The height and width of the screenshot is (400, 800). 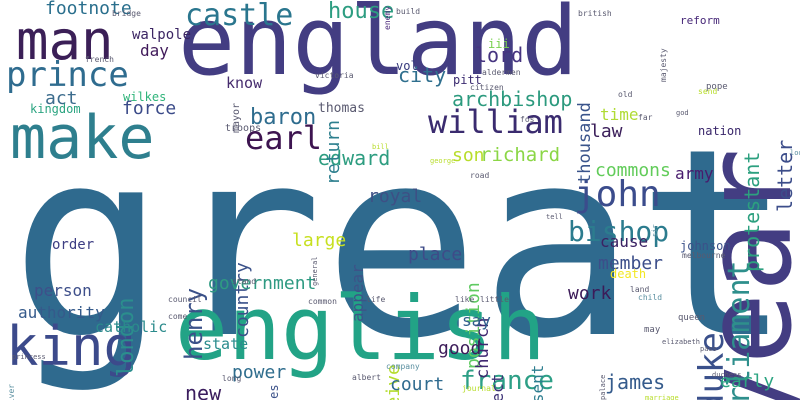 What do you see at coordinates (244, 281) in the screenshot?
I see `word-stand: stand` at bounding box center [244, 281].